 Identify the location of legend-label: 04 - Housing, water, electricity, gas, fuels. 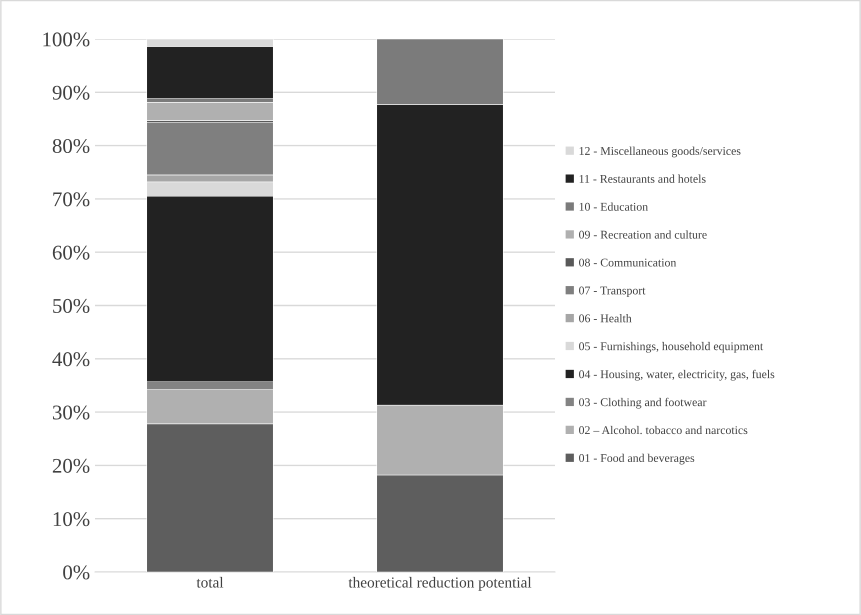
(676, 375).